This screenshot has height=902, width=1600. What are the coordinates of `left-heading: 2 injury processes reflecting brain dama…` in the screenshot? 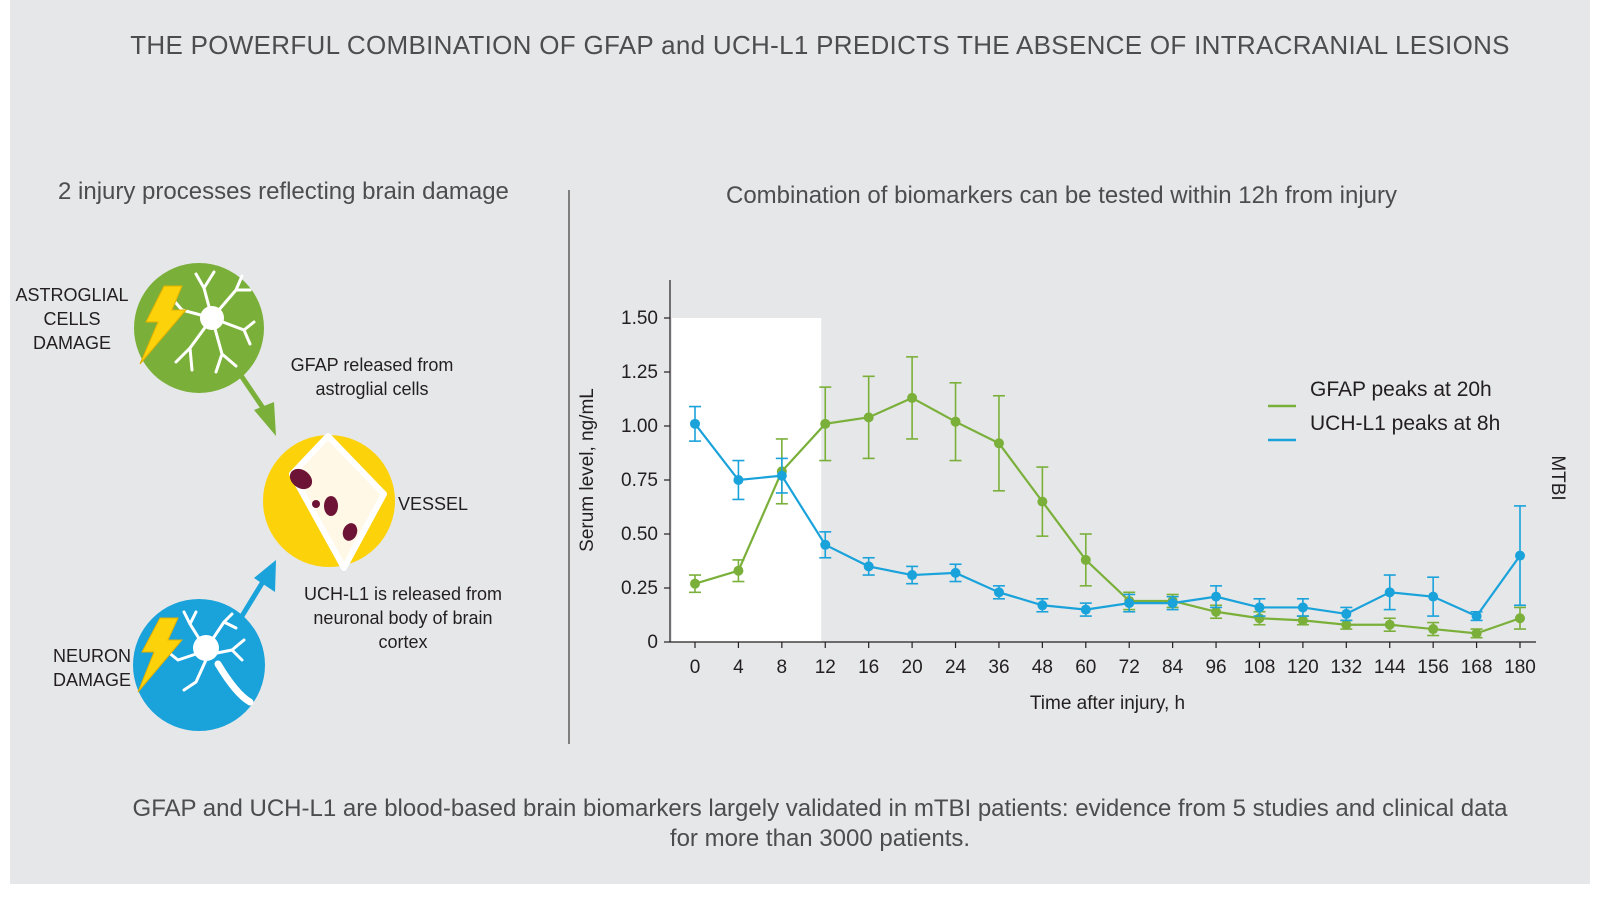 It's located at (283, 191).